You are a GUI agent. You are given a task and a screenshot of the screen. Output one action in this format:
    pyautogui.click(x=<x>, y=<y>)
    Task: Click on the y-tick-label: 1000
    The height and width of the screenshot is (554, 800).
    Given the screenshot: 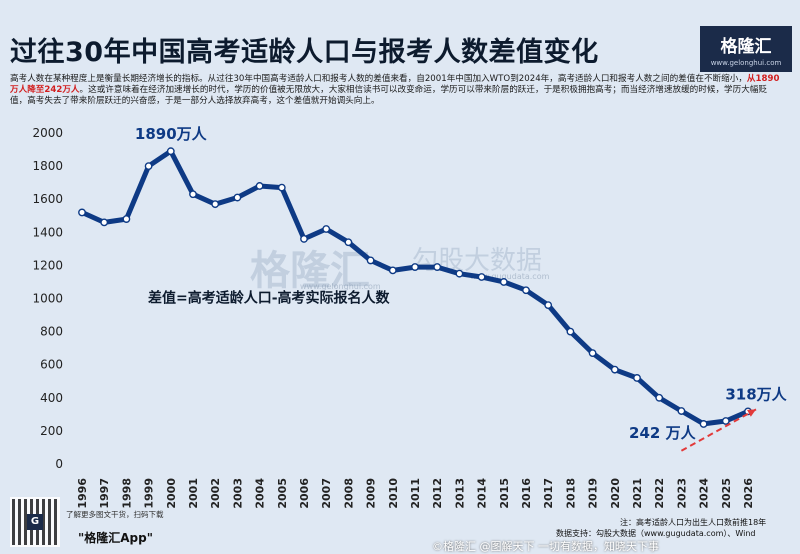 What is the action you would take?
    pyautogui.click(x=47, y=299)
    